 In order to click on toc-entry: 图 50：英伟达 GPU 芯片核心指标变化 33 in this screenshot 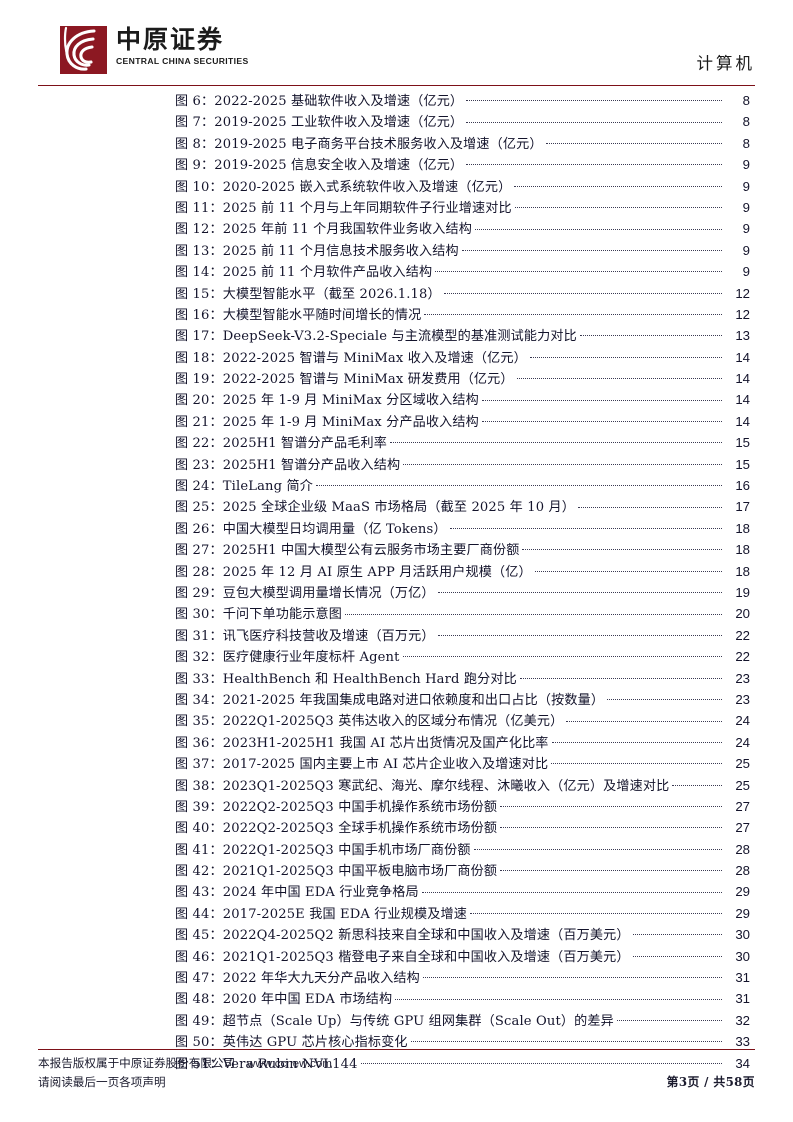, I will do `click(462, 1041)`.